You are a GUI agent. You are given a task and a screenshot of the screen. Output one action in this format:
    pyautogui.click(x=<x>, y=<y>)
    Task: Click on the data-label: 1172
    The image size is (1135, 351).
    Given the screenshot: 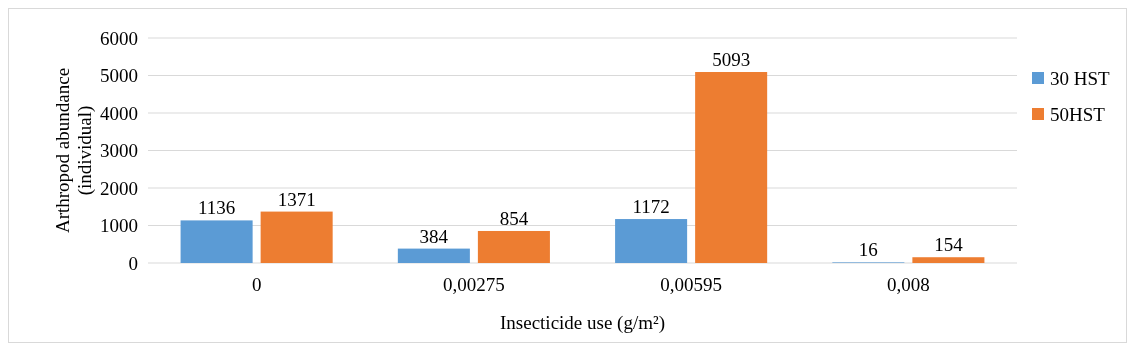 What is the action you would take?
    pyautogui.click(x=651, y=207)
    